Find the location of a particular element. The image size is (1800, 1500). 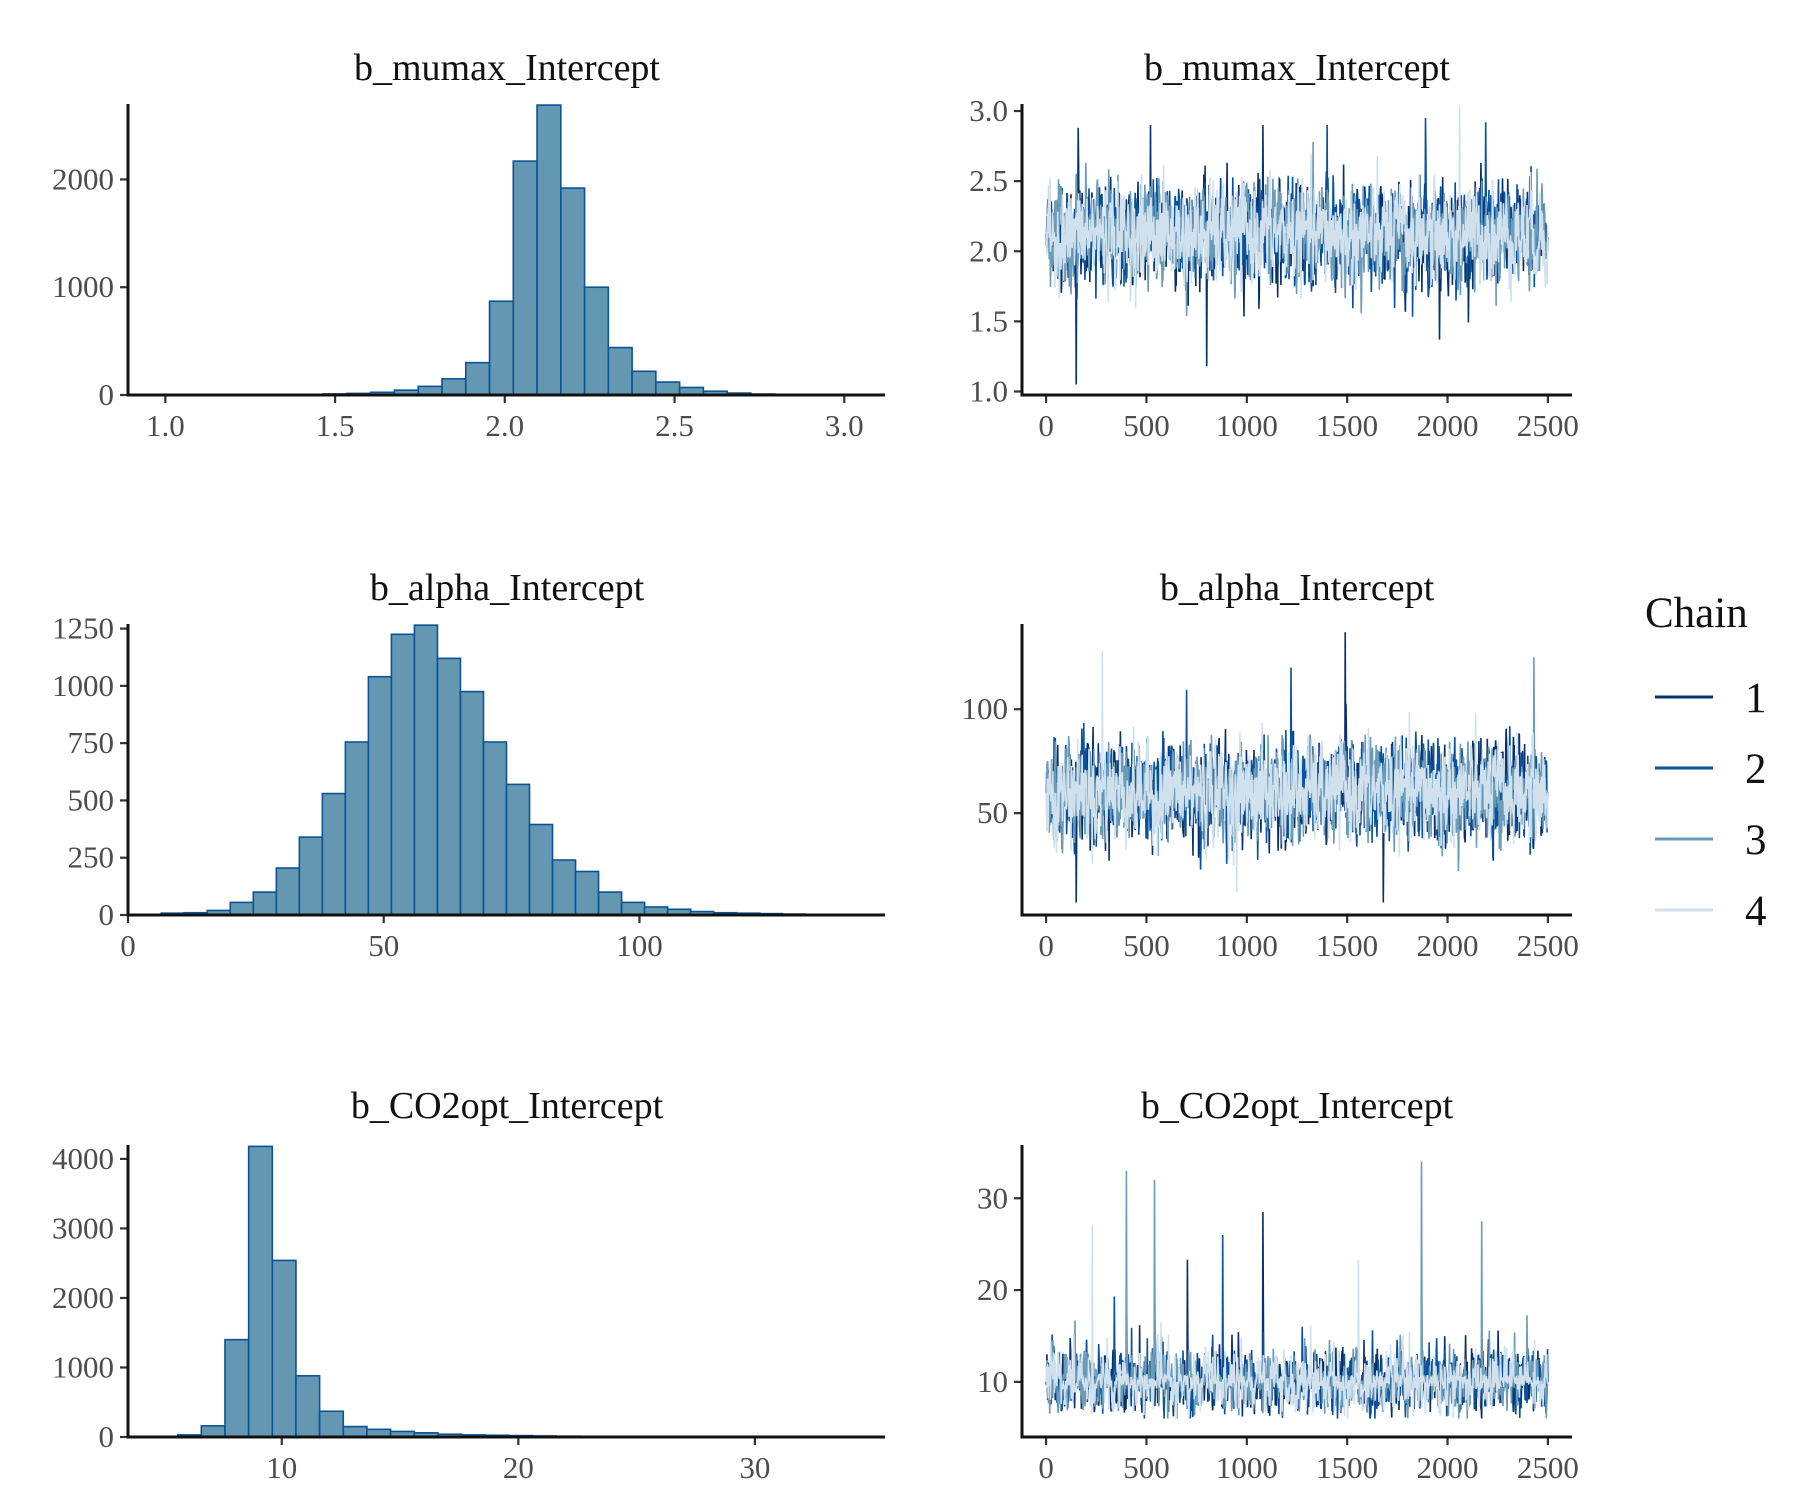

y-tick-label: 1250 is located at coordinates (83, 628).